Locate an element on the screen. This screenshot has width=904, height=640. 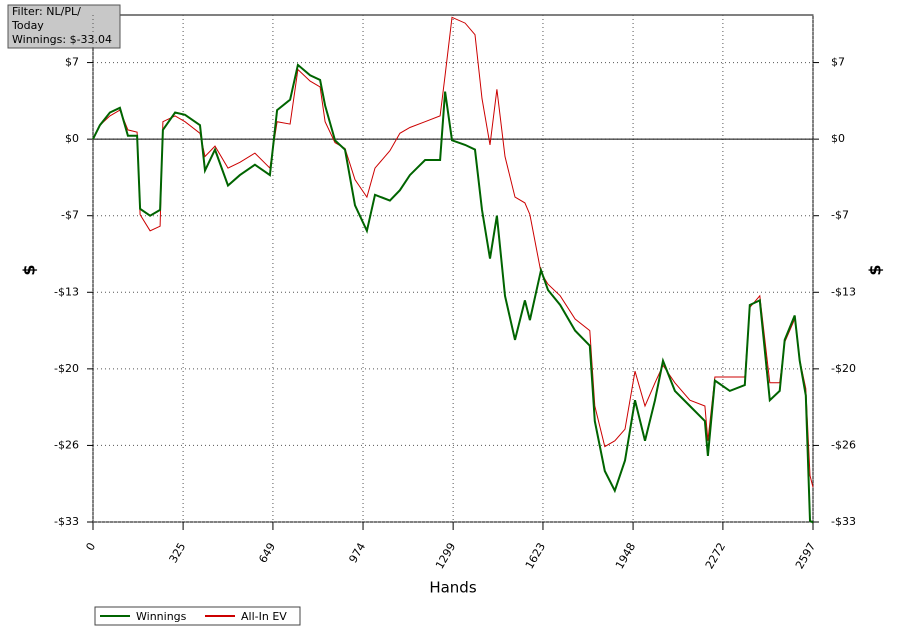
filter-line: Today is located at coordinates (27, 25).